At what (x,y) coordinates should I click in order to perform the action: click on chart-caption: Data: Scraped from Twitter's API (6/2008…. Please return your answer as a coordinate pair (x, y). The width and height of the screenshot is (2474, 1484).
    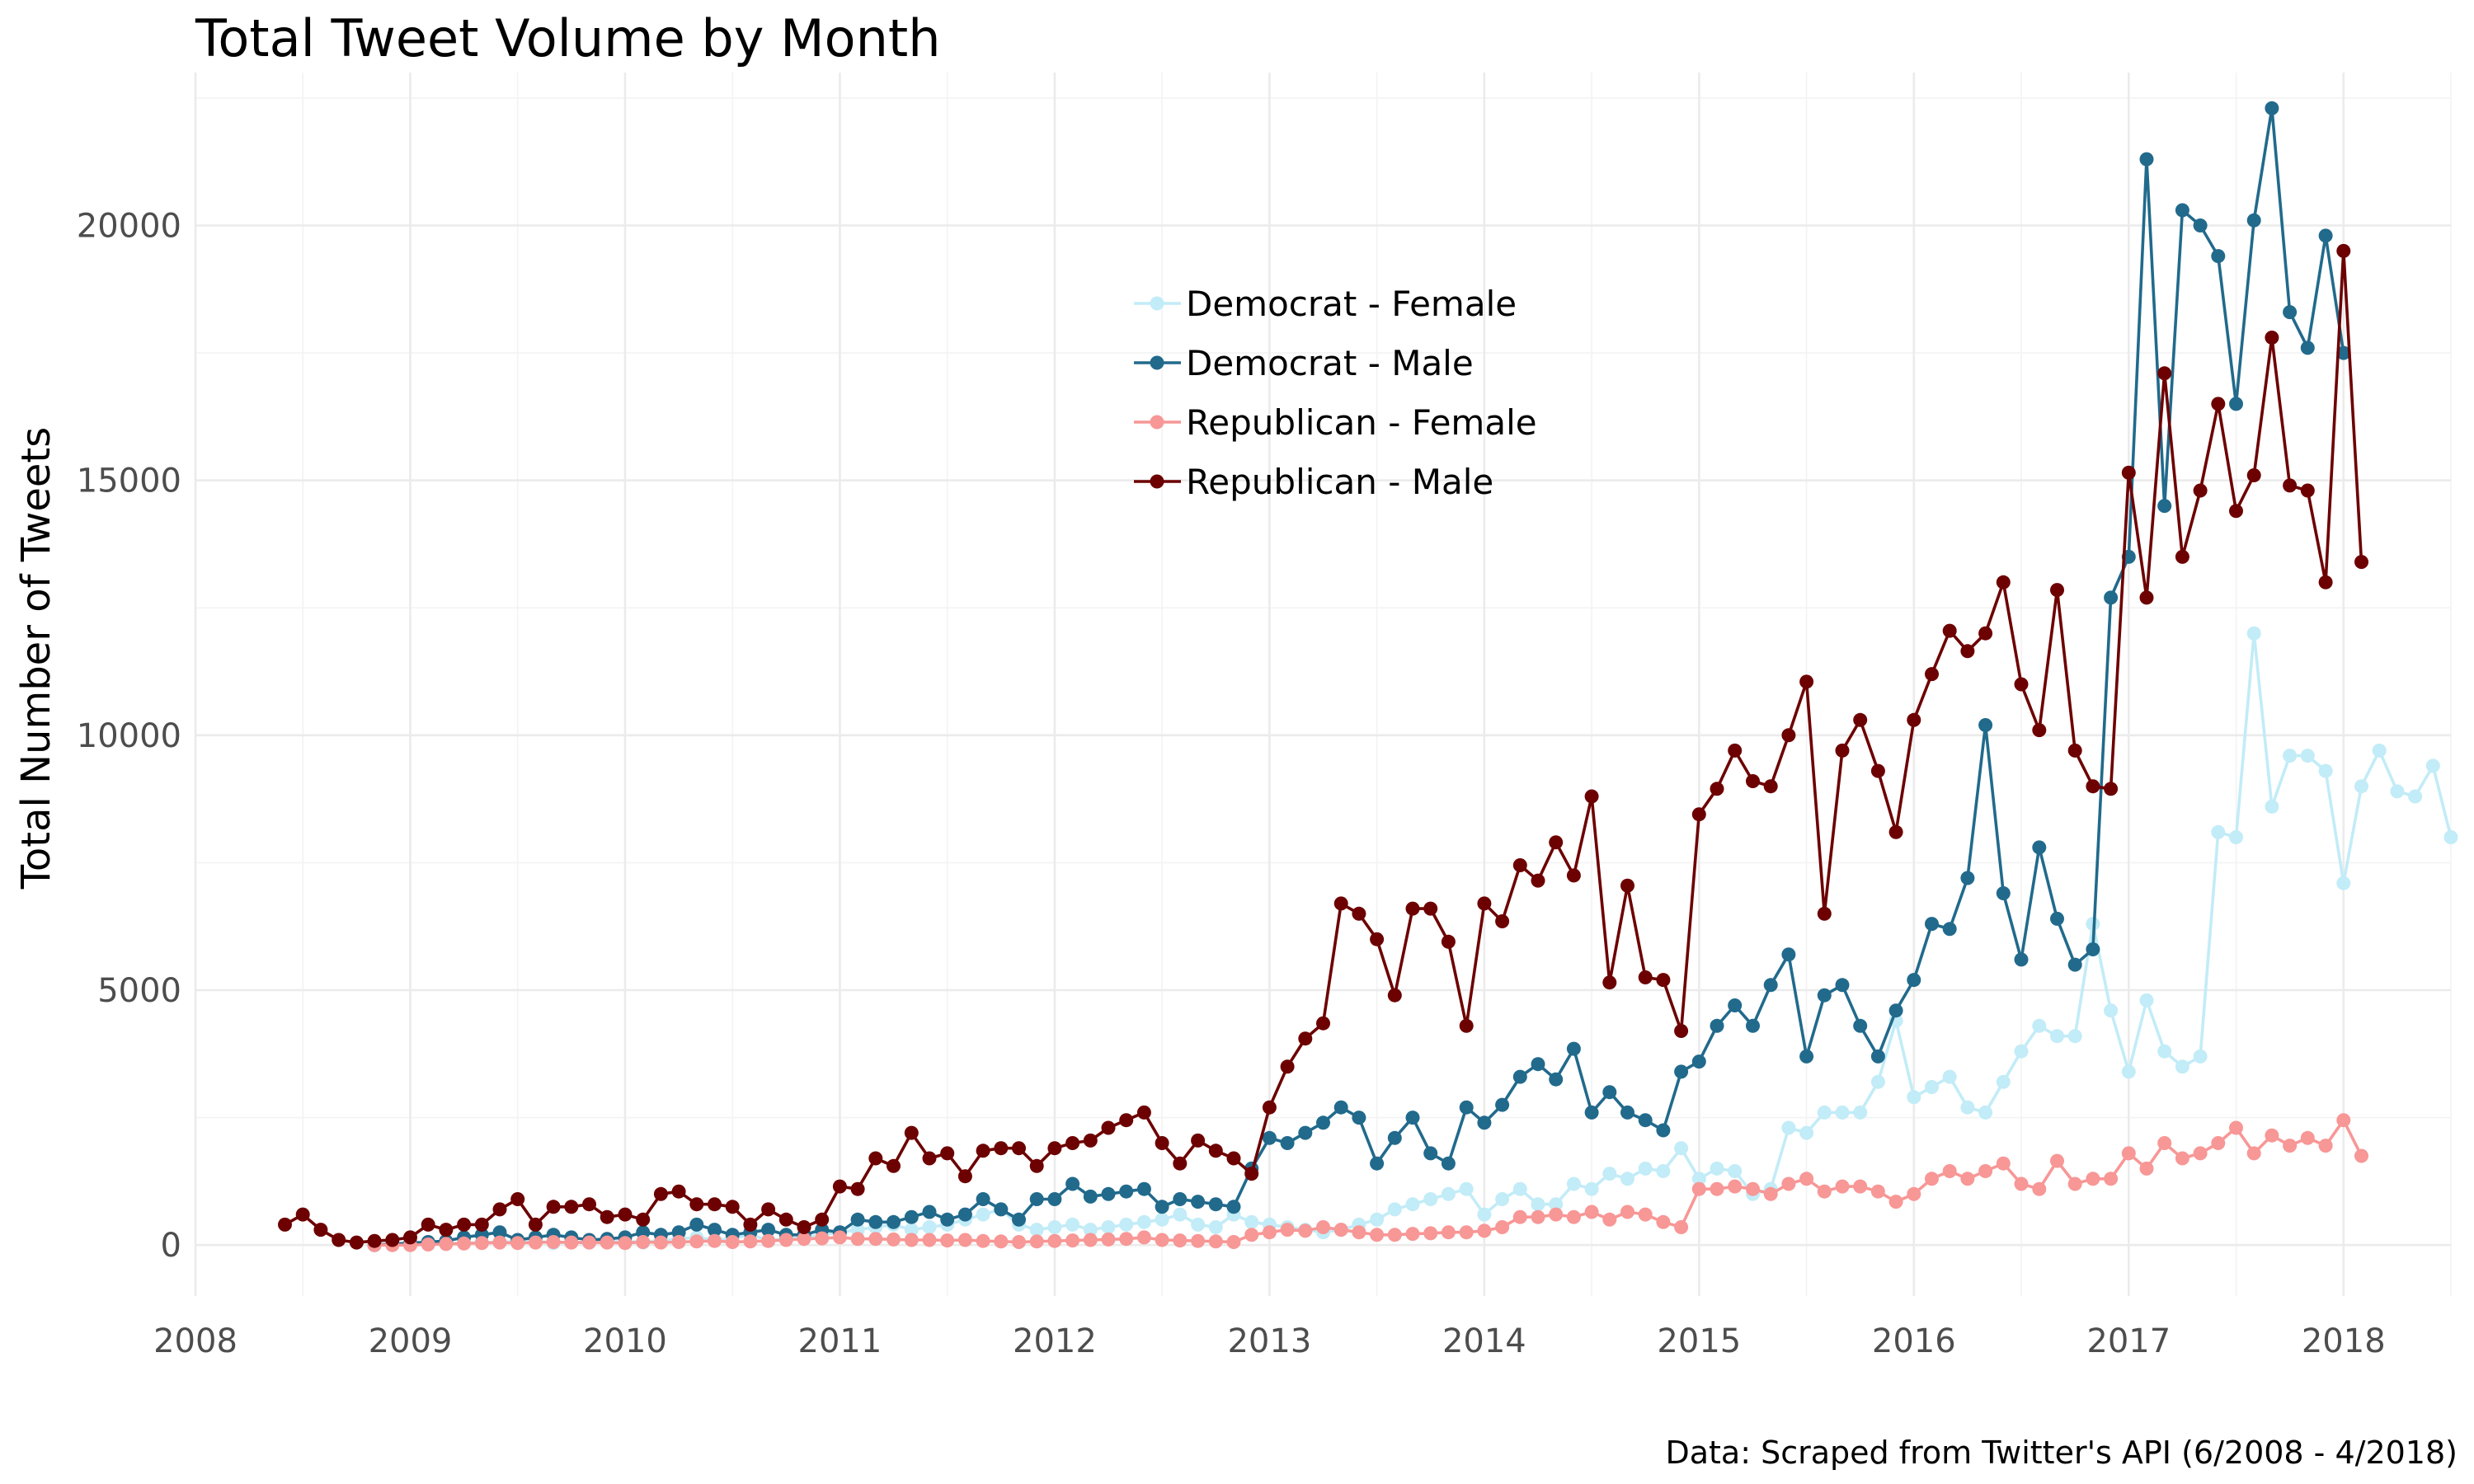
    Looking at the image, I should click on (2061, 1453).